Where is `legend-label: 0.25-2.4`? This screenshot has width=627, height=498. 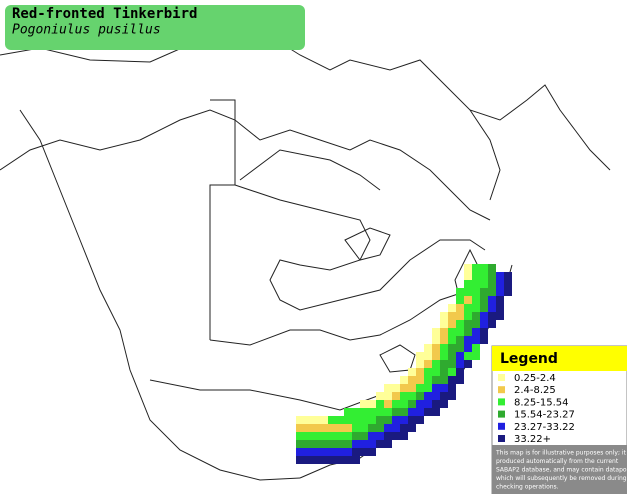 legend-label: 0.25-2.4 is located at coordinates (535, 378).